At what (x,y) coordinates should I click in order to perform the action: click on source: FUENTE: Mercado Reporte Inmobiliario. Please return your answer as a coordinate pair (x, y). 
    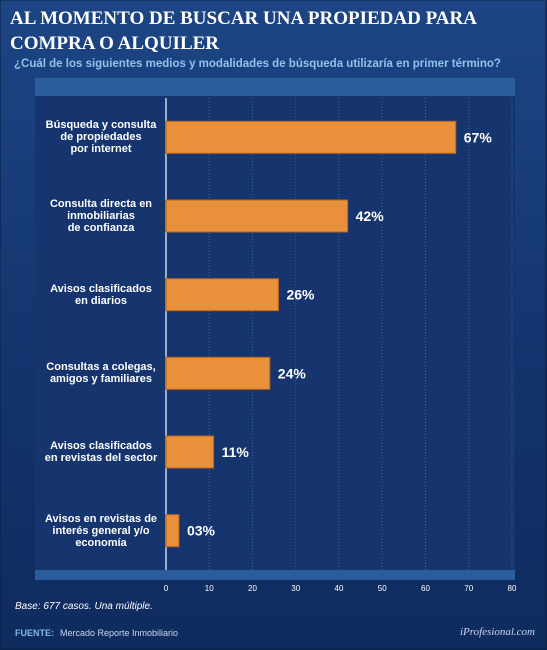
    Looking at the image, I should click on (96, 633).